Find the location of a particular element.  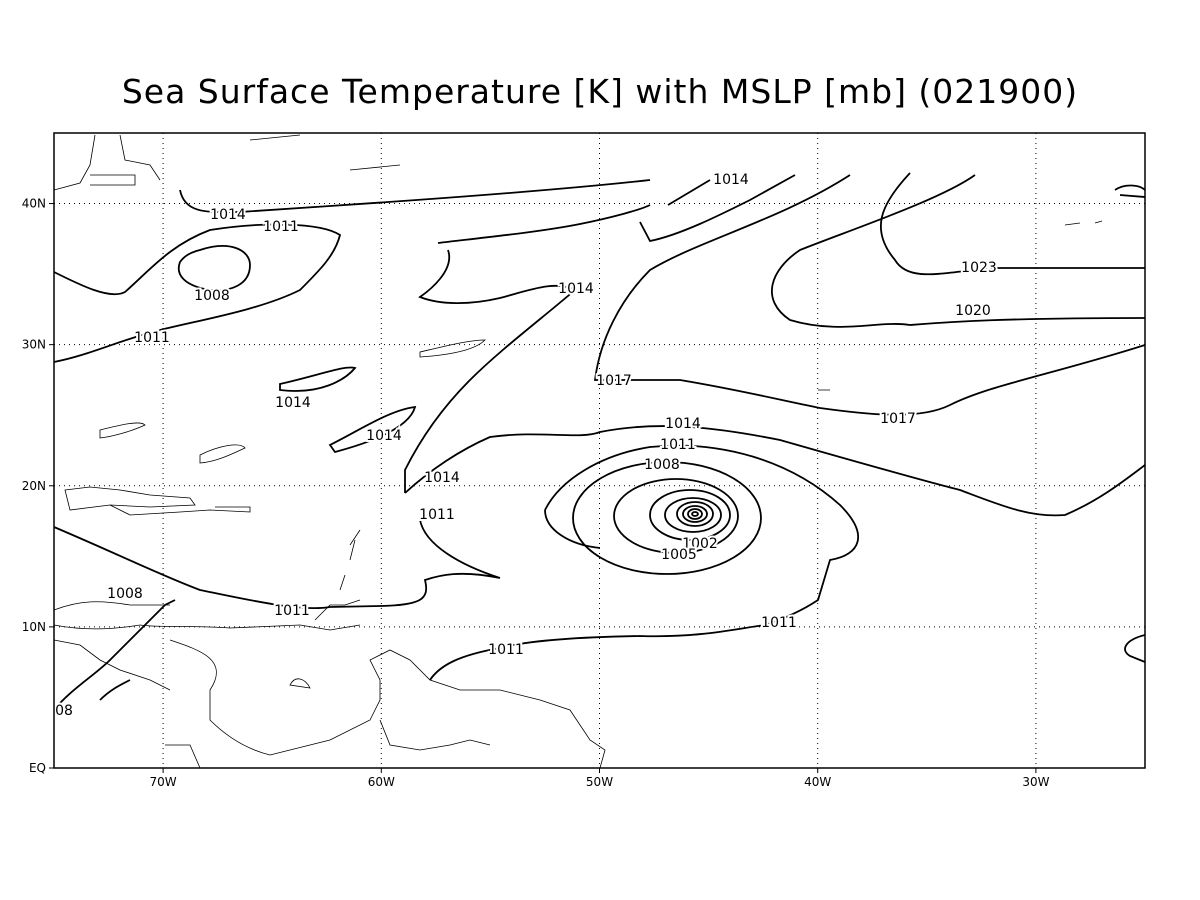

contour-label: 1023 is located at coordinates (979, 268).